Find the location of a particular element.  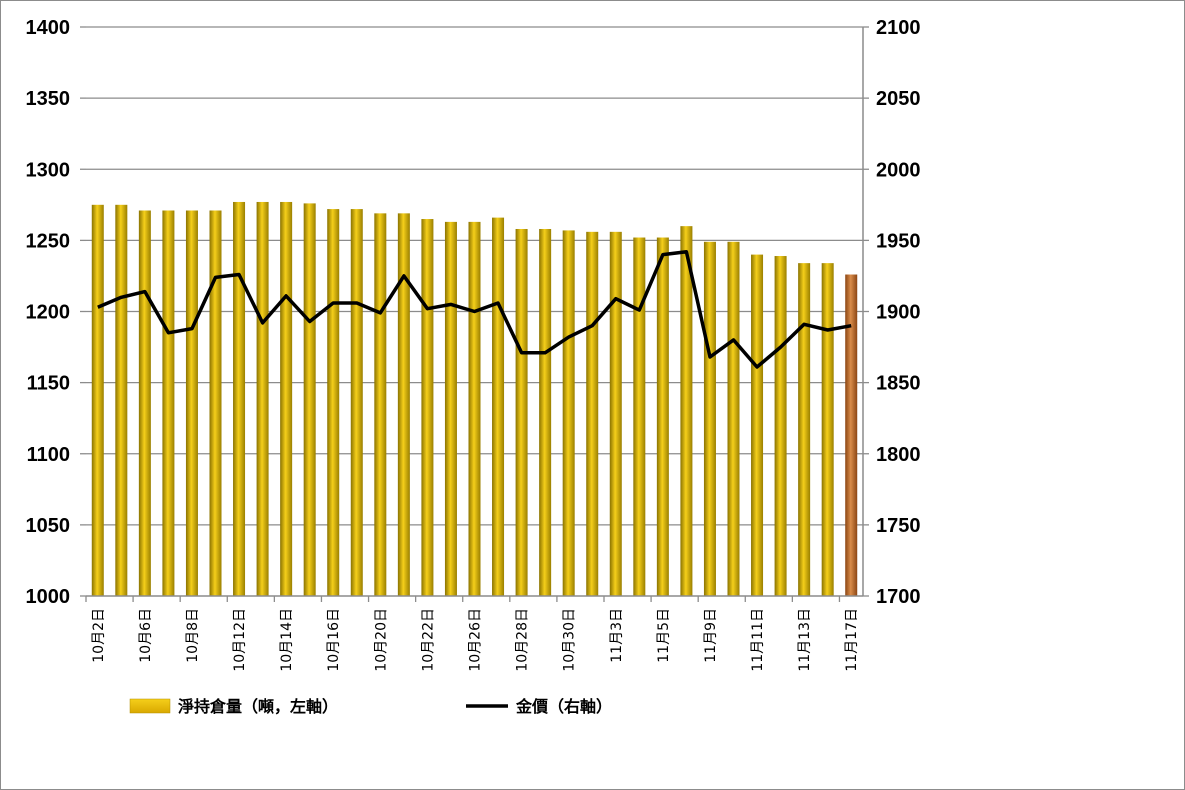

y-left-tick-label: 1300 is located at coordinates (48, 170).